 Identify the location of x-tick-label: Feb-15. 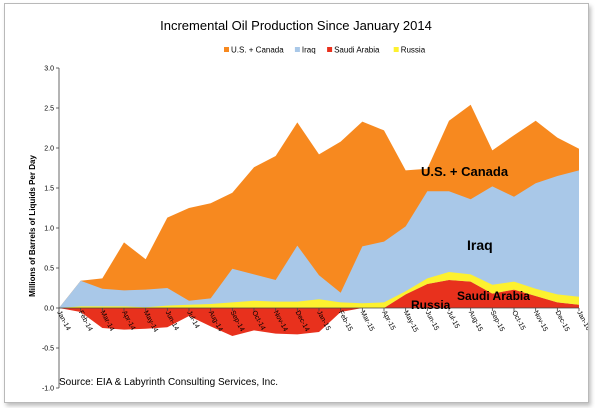
(345, 321).